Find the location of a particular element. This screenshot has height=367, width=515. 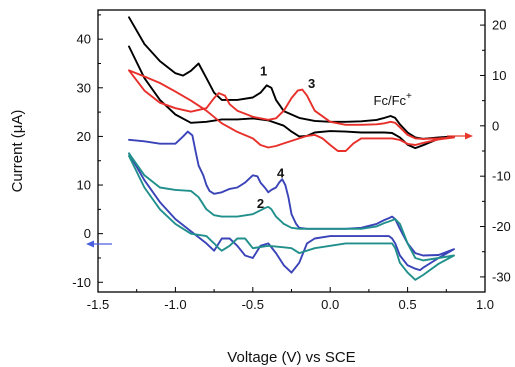

x-tick-label: 0.0 is located at coordinates (330, 304).